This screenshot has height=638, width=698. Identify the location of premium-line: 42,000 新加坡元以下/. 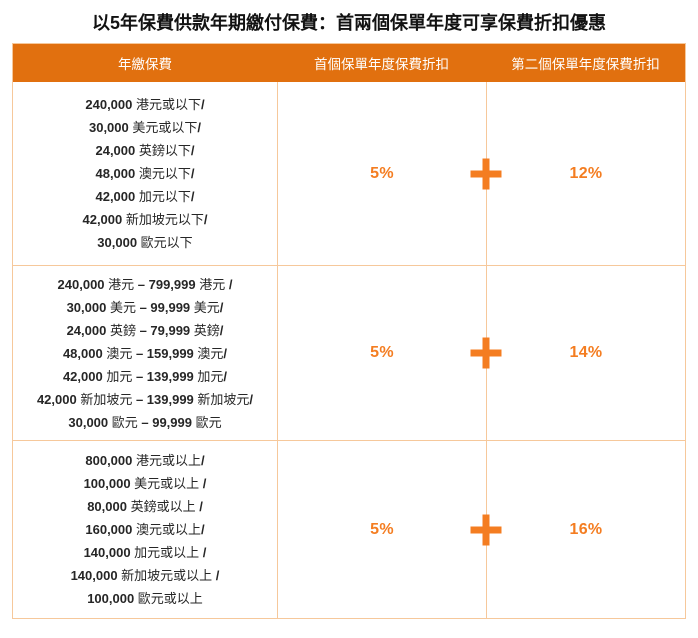
(145, 219).